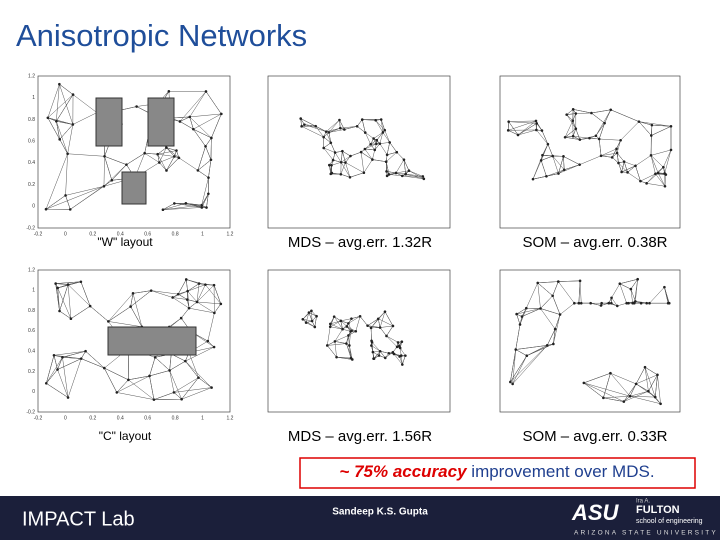 The image size is (720, 545). I want to click on x-tick-label: 0.8, so click(175, 234).